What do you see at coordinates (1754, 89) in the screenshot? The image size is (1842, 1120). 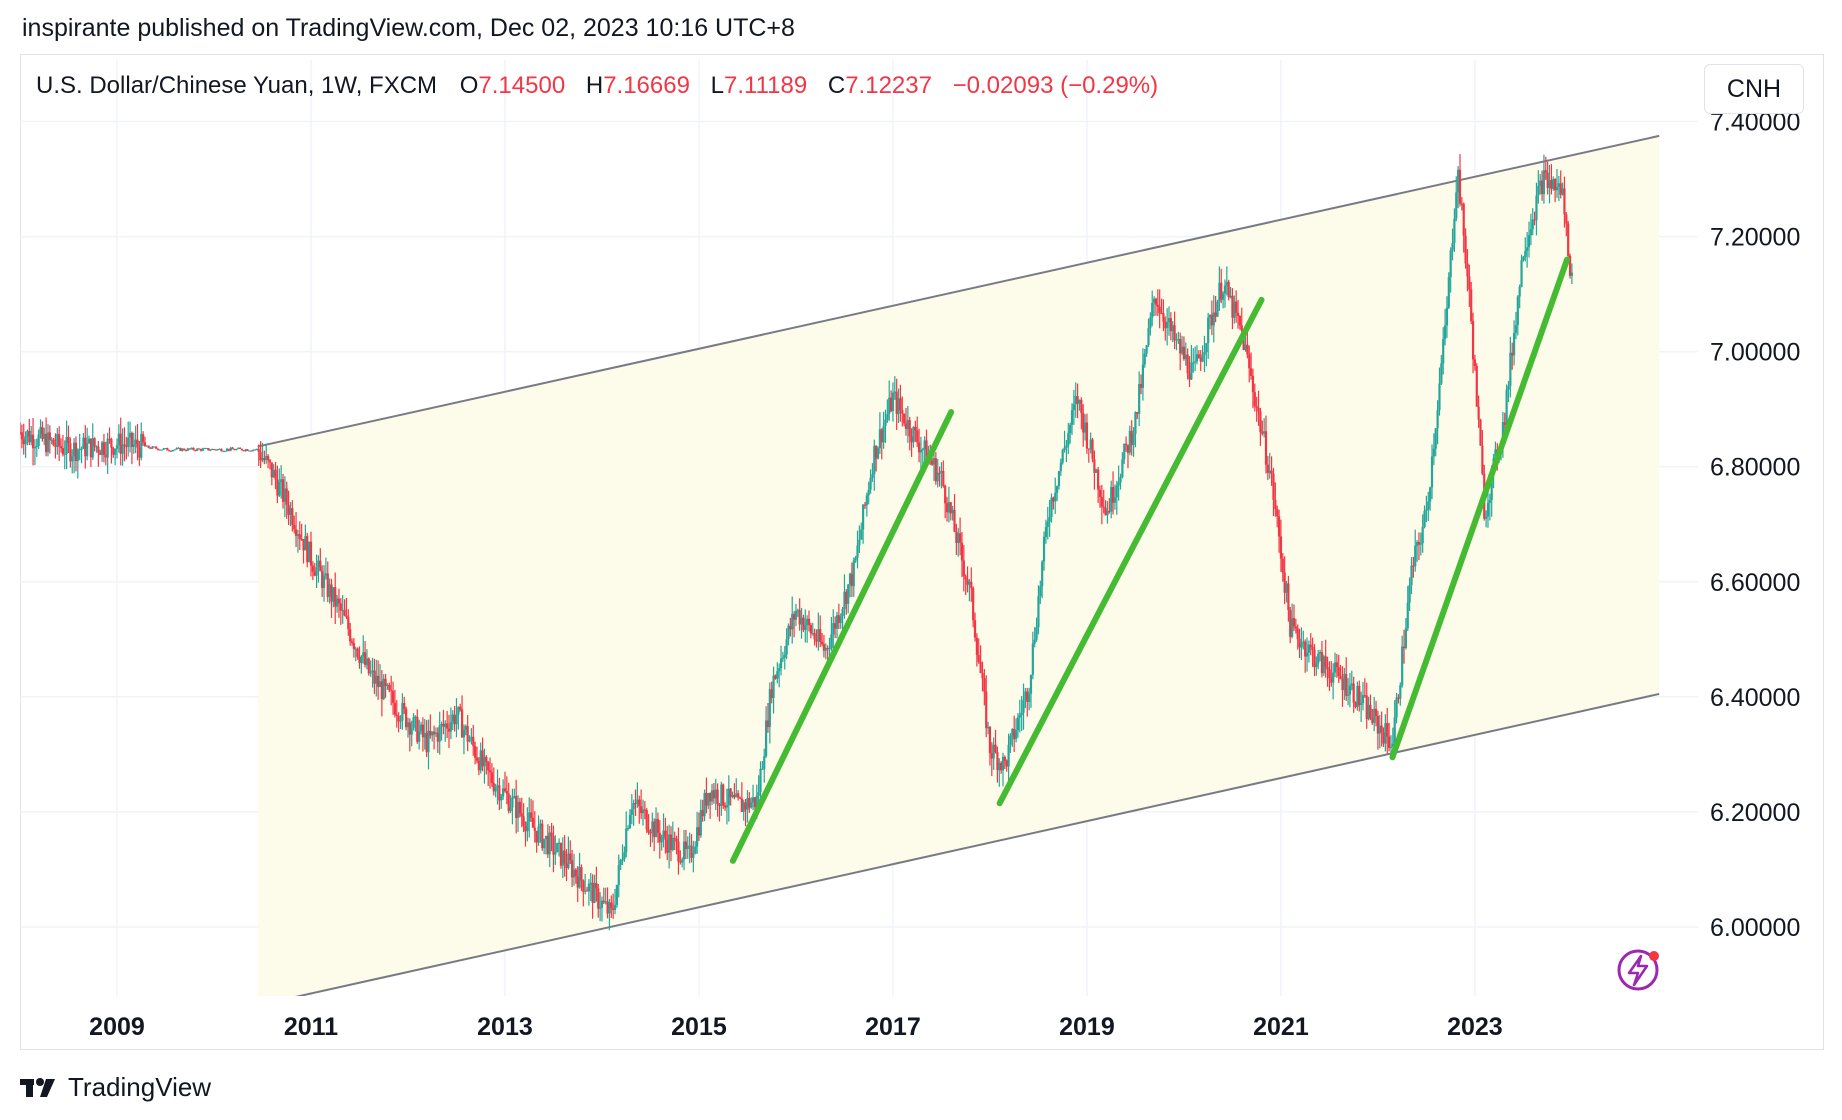 I see `currency-button: CNH` at bounding box center [1754, 89].